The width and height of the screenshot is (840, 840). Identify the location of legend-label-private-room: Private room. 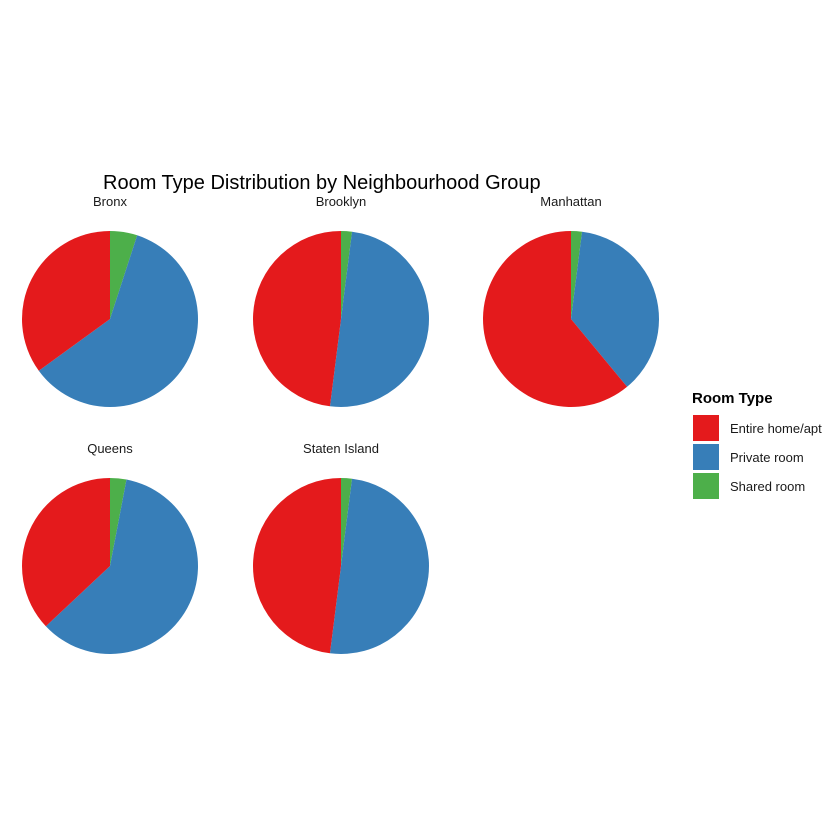
(767, 457).